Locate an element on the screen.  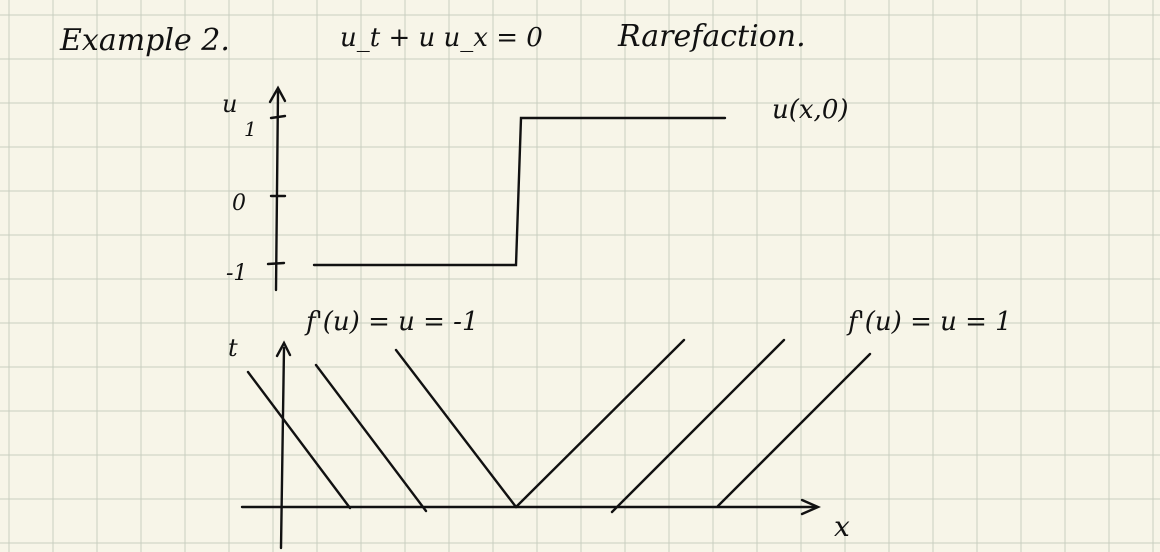
pde-equation: u_t + u u_x = 0 is located at coordinates (441, 38).